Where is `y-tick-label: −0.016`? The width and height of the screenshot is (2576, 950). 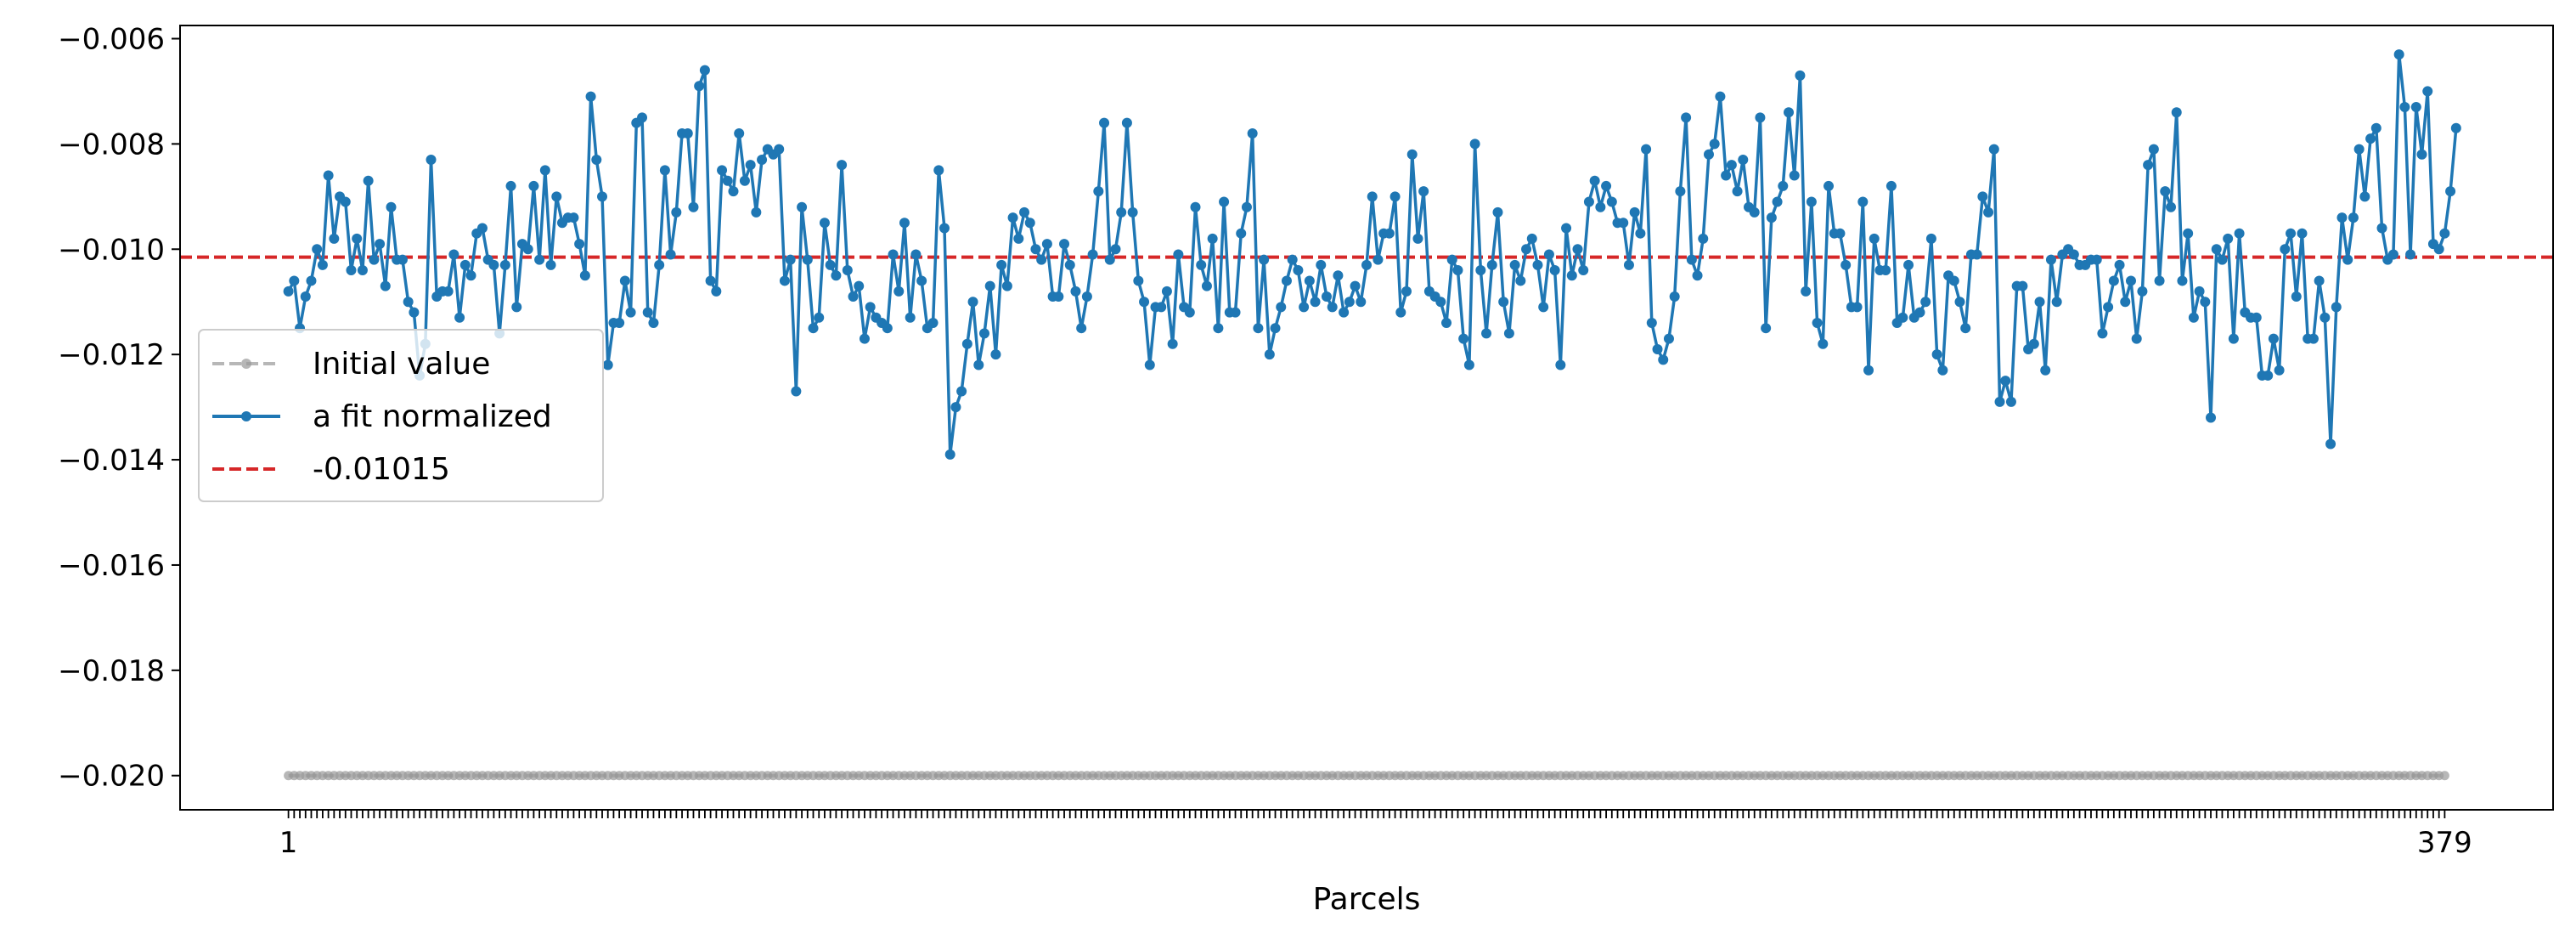
y-tick-label: −0.016 is located at coordinates (111, 566).